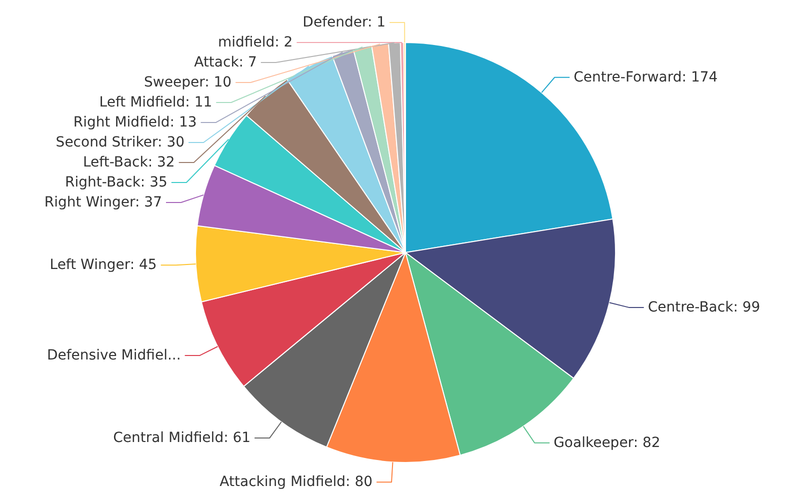 This screenshot has width=793, height=495. What do you see at coordinates (188, 82) in the screenshot?
I see `slice-label: Sweeper: 10` at bounding box center [188, 82].